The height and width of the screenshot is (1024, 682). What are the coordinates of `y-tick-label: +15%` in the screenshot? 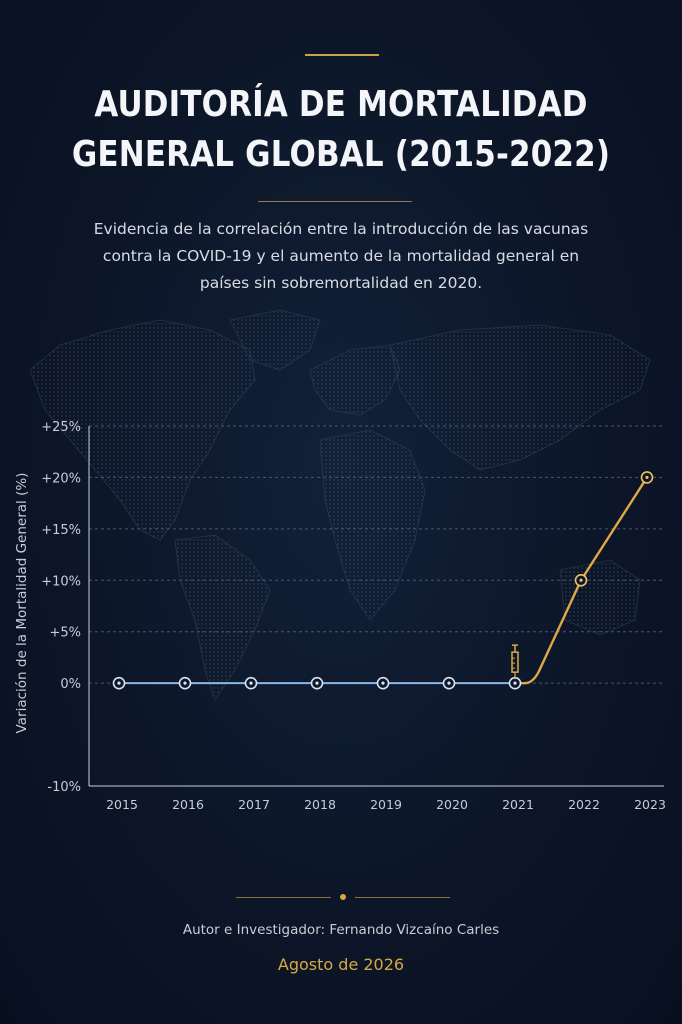 It's located at (61, 530).